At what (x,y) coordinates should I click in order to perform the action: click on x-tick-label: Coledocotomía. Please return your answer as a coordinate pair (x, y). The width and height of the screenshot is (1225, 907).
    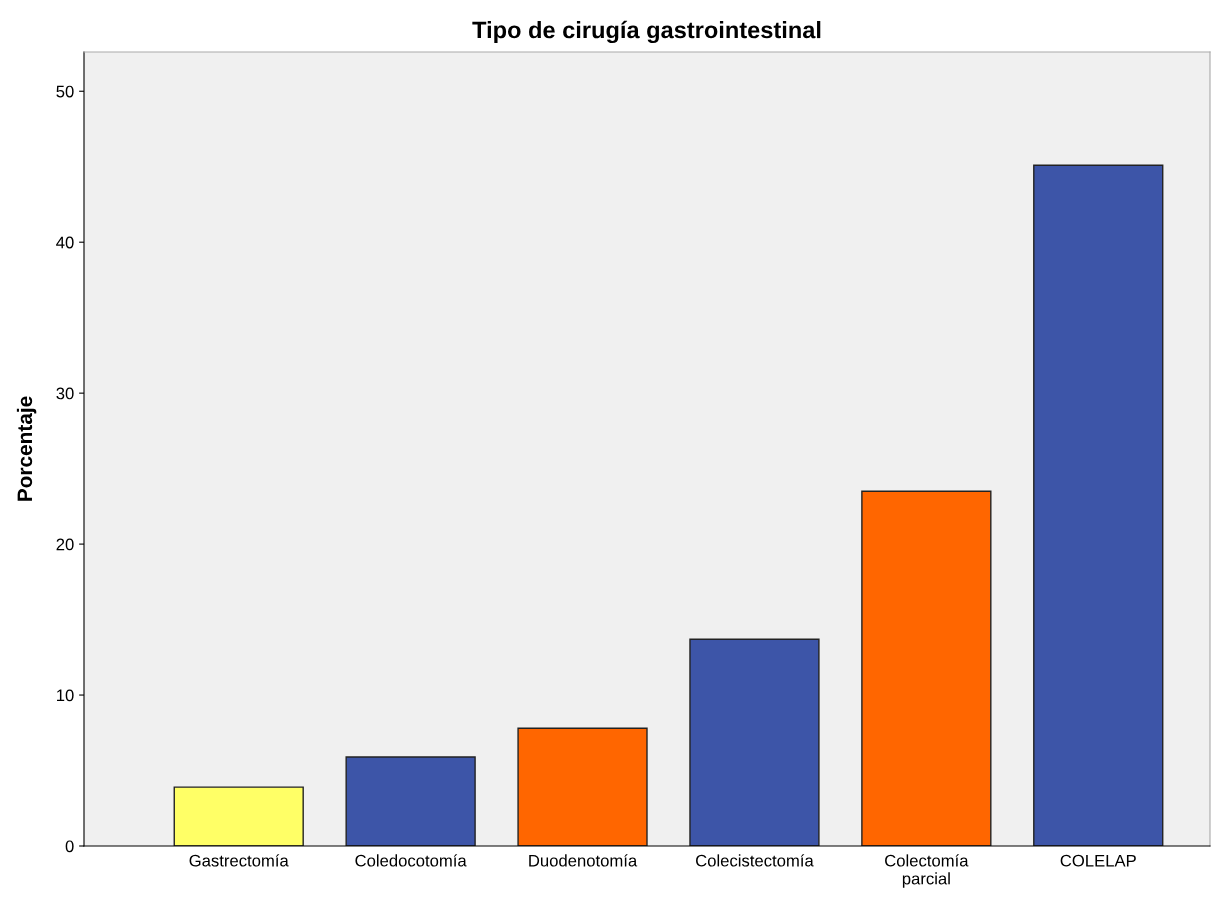
    Looking at the image, I should click on (411, 860).